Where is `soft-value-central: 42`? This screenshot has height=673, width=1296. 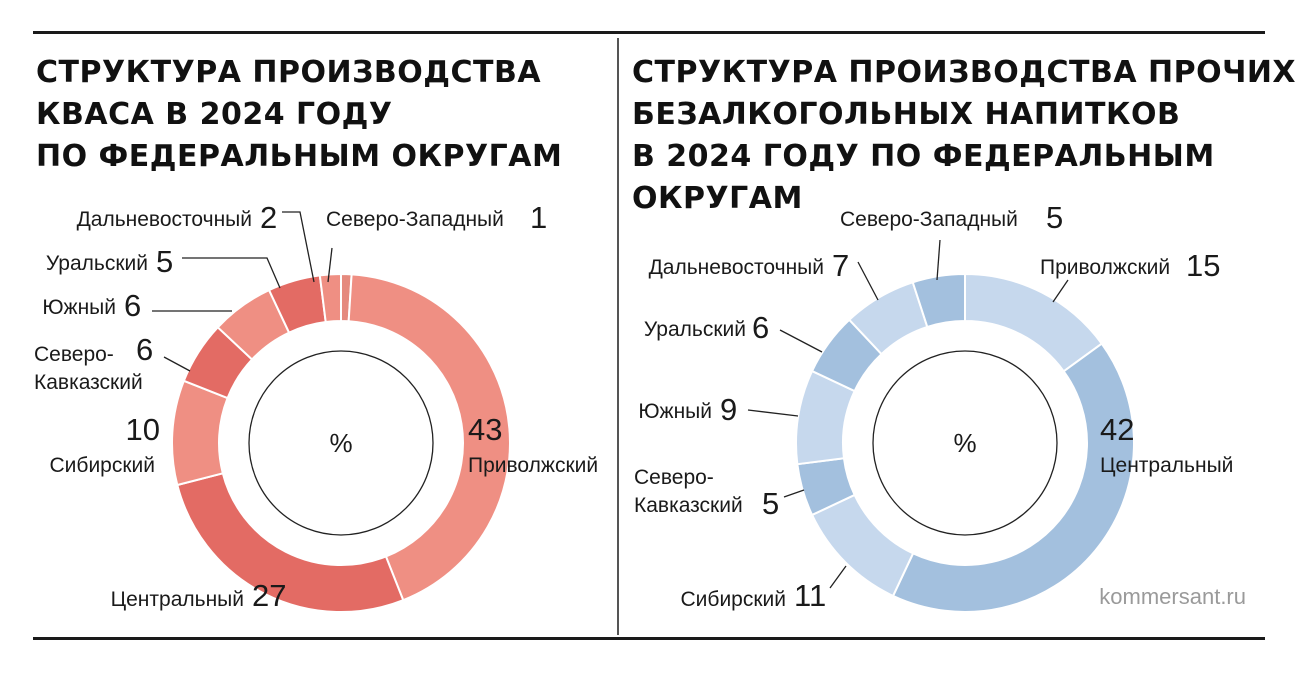 soft-value-central: 42 is located at coordinates (1117, 429).